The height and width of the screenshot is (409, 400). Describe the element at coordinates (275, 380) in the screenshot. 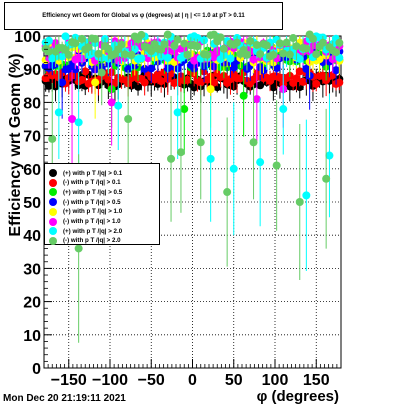

I see `x-tick-label: 100` at that location.